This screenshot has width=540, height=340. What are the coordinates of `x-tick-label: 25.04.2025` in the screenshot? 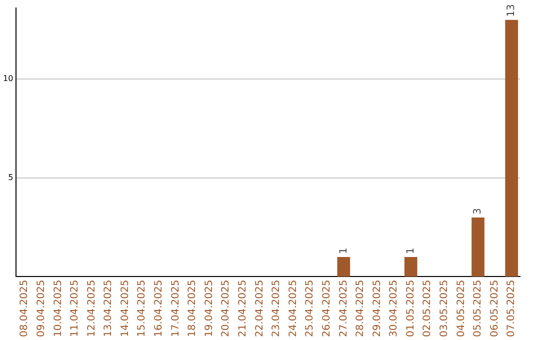 It's located at (310, 309).